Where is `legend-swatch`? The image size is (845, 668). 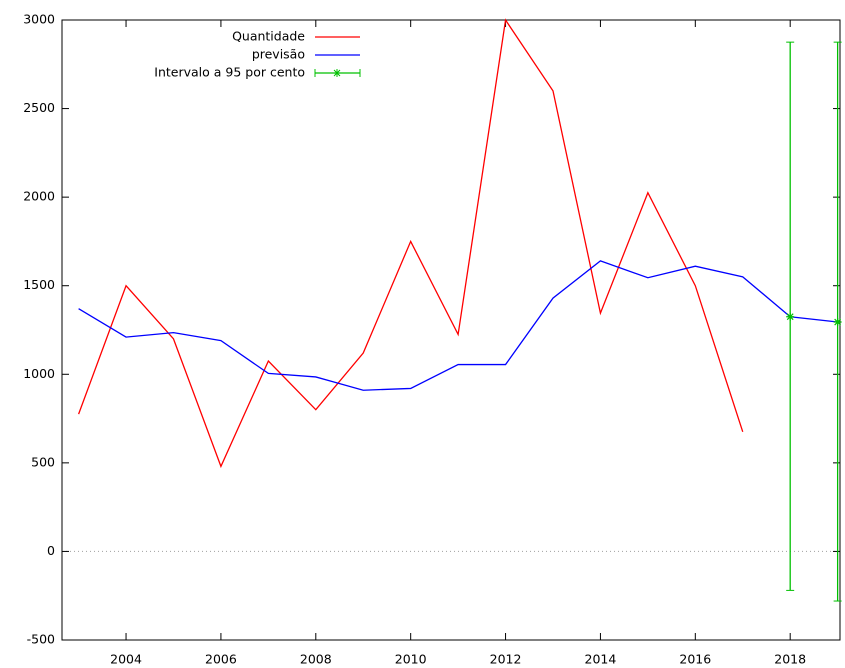
legend-swatch is located at coordinates (337, 73).